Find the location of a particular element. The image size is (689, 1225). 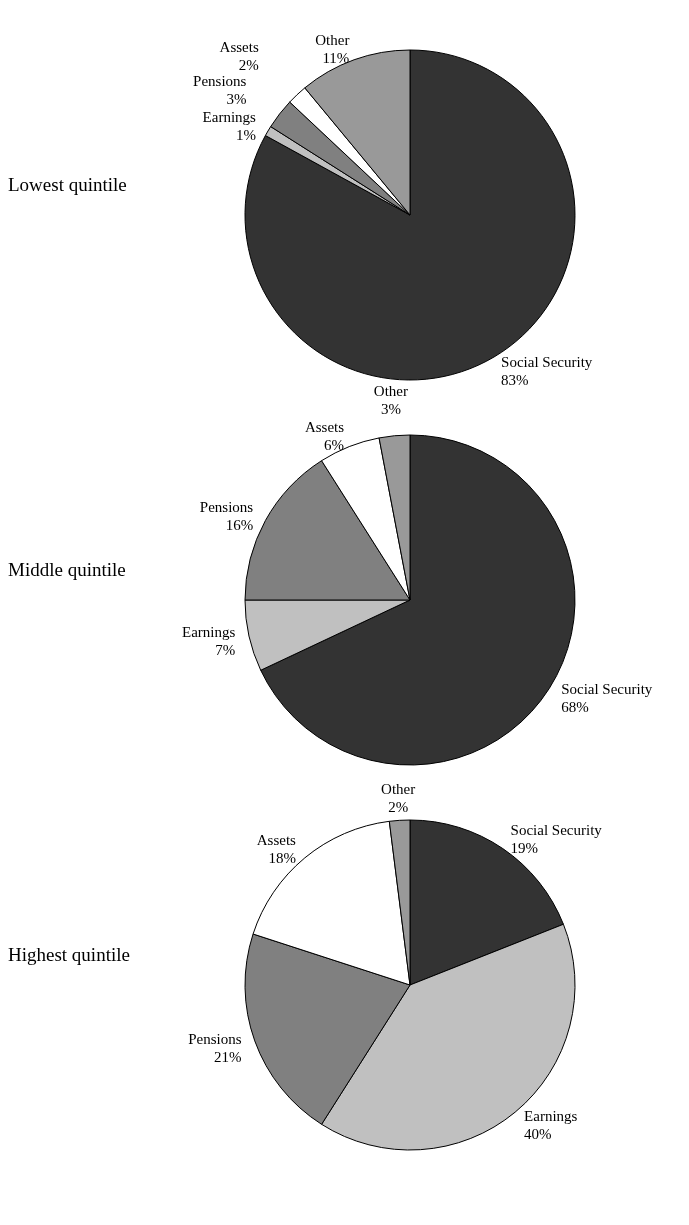

data-label: 19% is located at coordinates (524, 847).